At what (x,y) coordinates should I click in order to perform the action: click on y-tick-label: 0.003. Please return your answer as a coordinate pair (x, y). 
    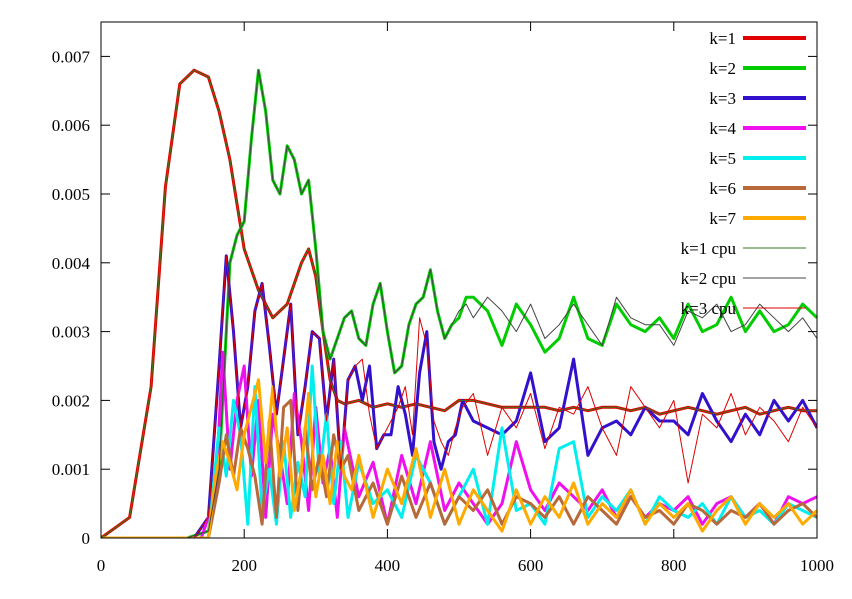
    Looking at the image, I should click on (71, 332).